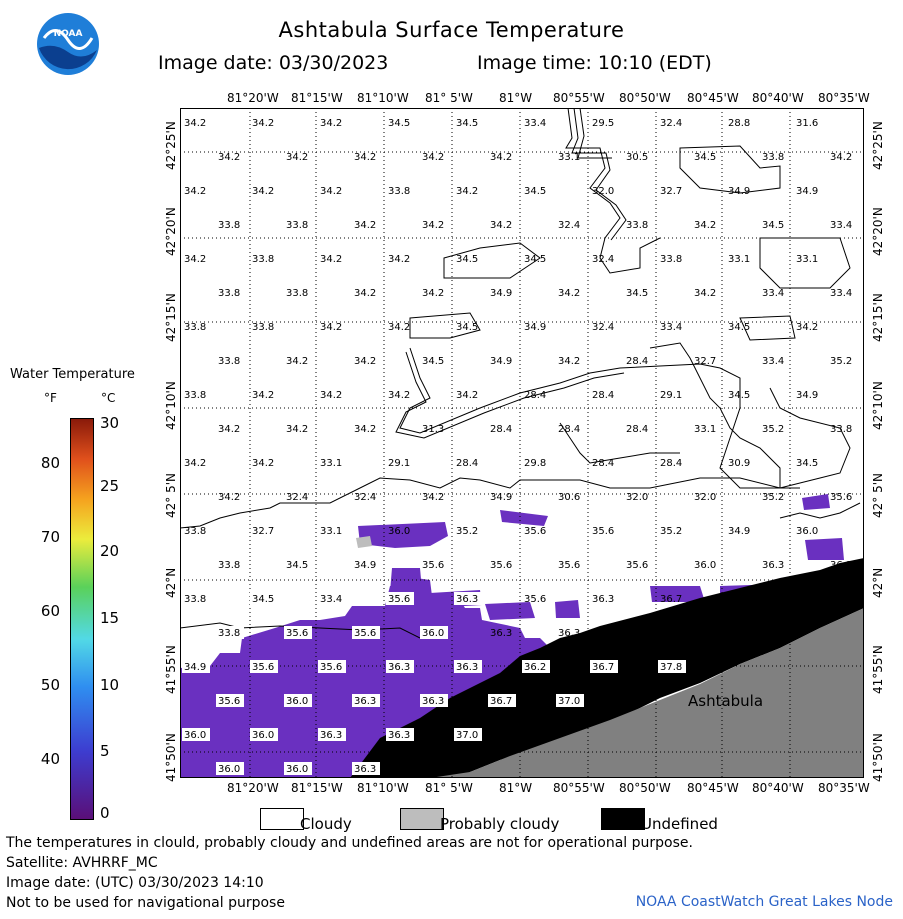 This screenshot has height=919, width=903. Describe the element at coordinates (623, 819) in the screenshot. I see `key-swatch-undefined` at that location.